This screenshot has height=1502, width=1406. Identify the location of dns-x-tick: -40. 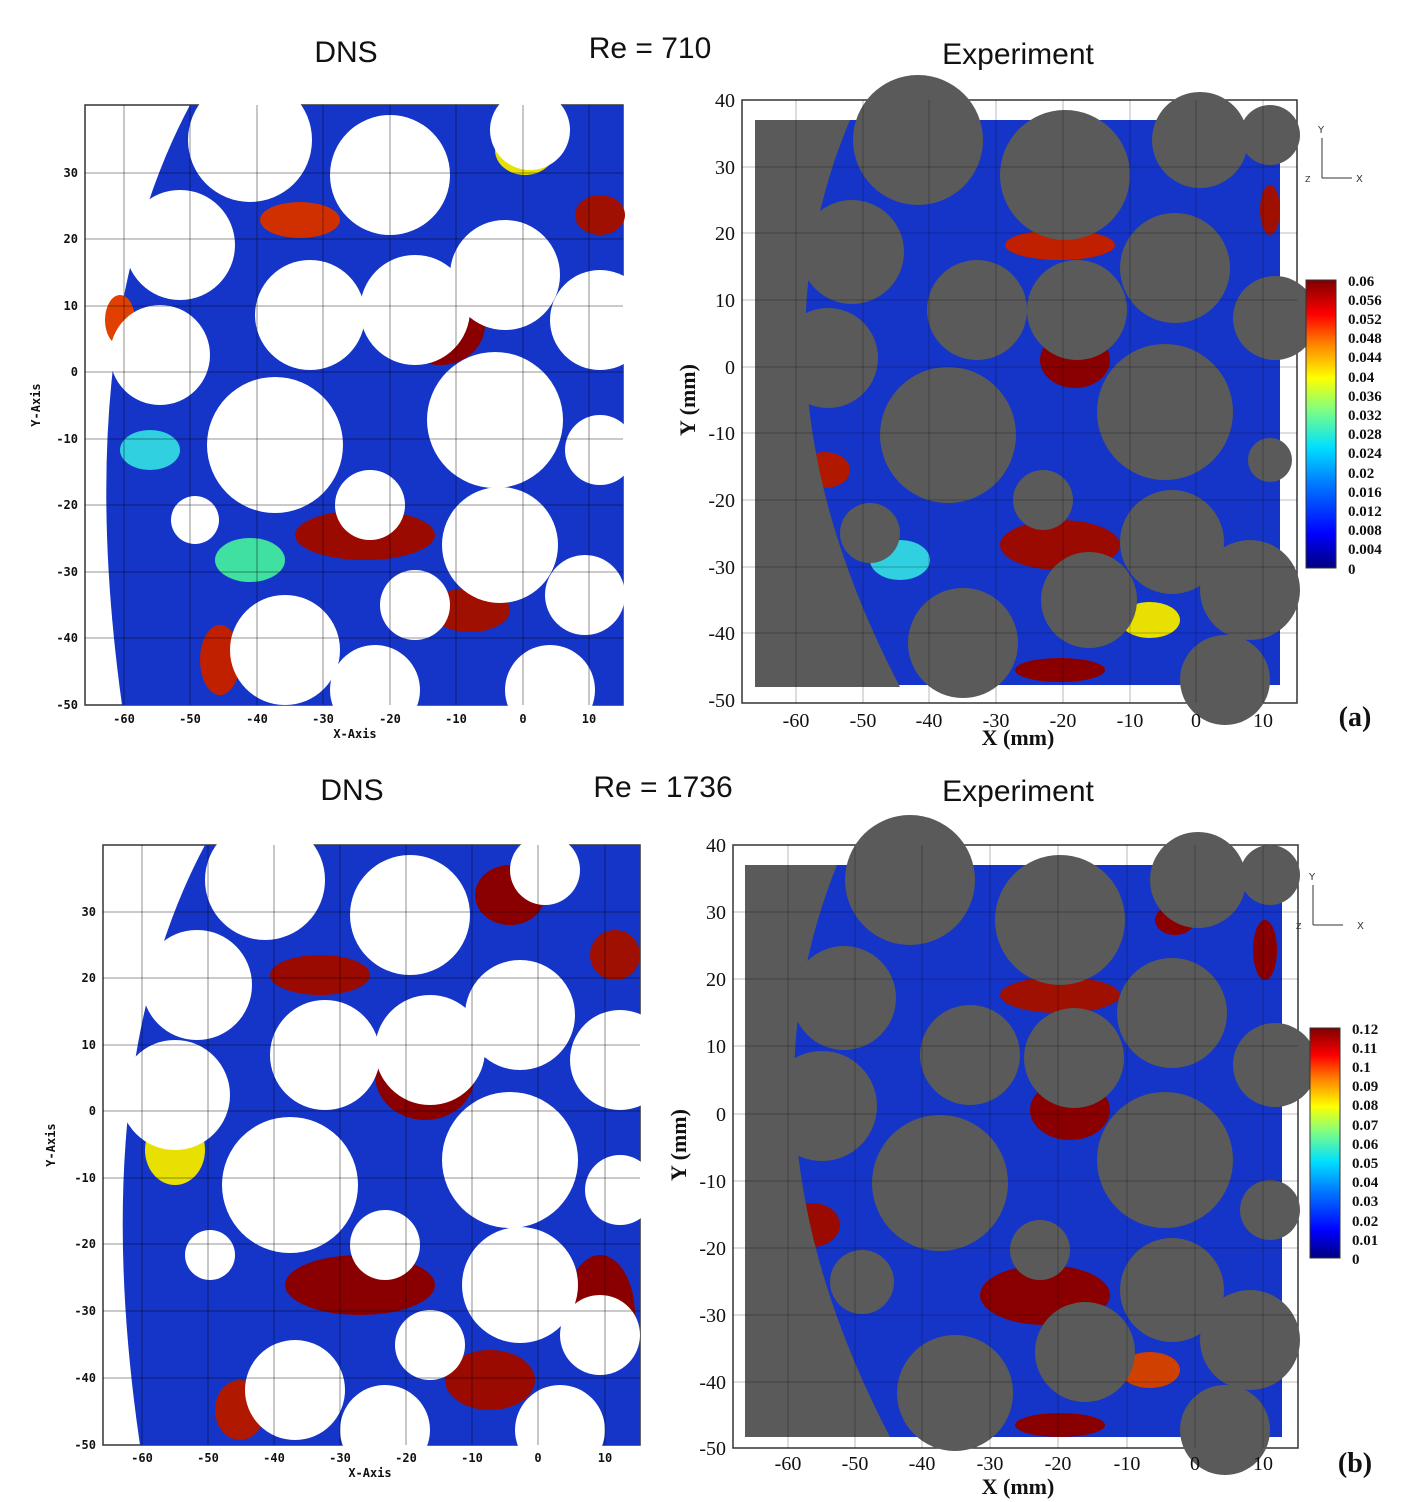
(274, 1458).